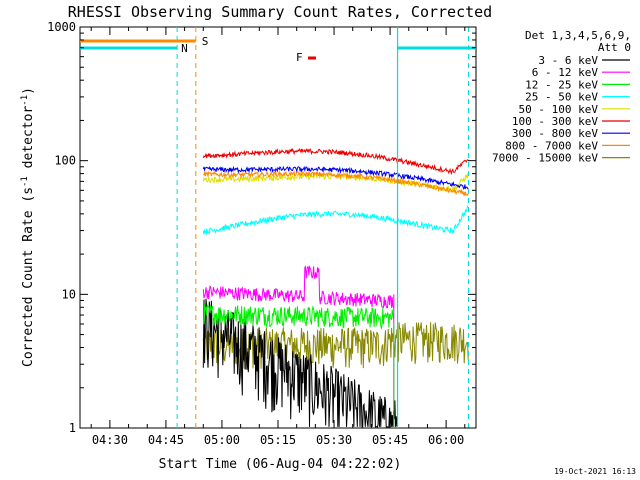 This screenshot has width=640, height=480. Describe the element at coordinates (446, 440) in the screenshot. I see `x-tick-label: 06:00` at that location.